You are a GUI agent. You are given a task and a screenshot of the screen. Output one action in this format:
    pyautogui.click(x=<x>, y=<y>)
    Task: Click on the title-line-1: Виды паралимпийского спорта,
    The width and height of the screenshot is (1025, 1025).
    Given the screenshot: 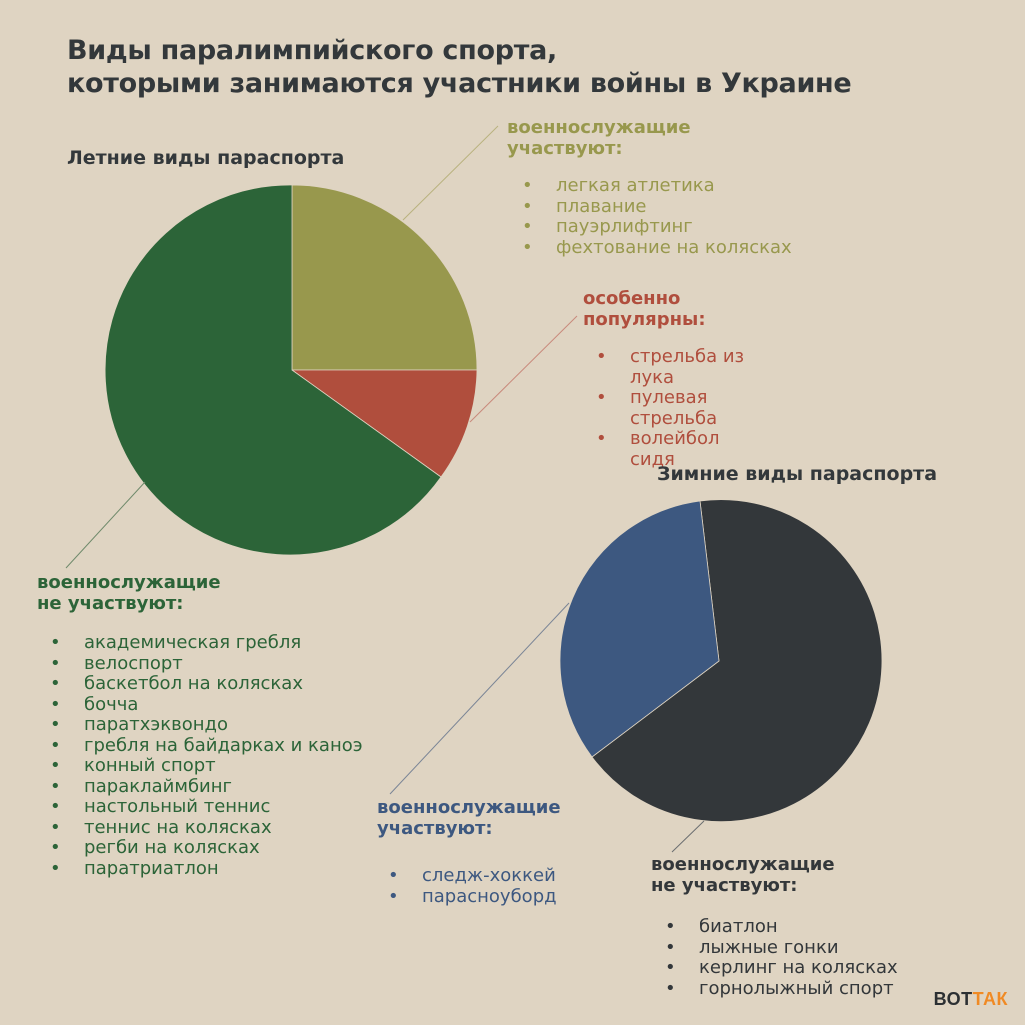 What is the action you would take?
    pyautogui.click(x=312, y=50)
    